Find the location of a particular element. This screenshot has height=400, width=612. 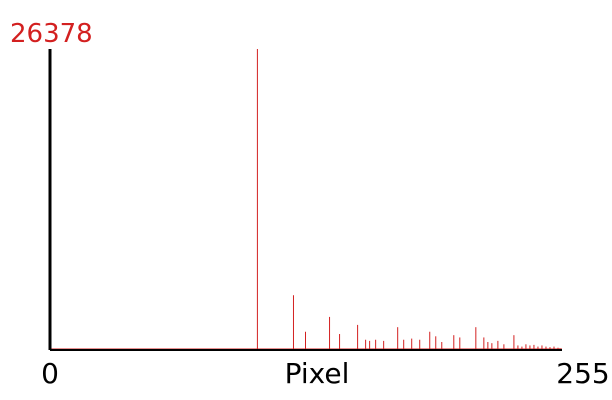

x-tick-label-max: 255 is located at coordinates (582, 373).